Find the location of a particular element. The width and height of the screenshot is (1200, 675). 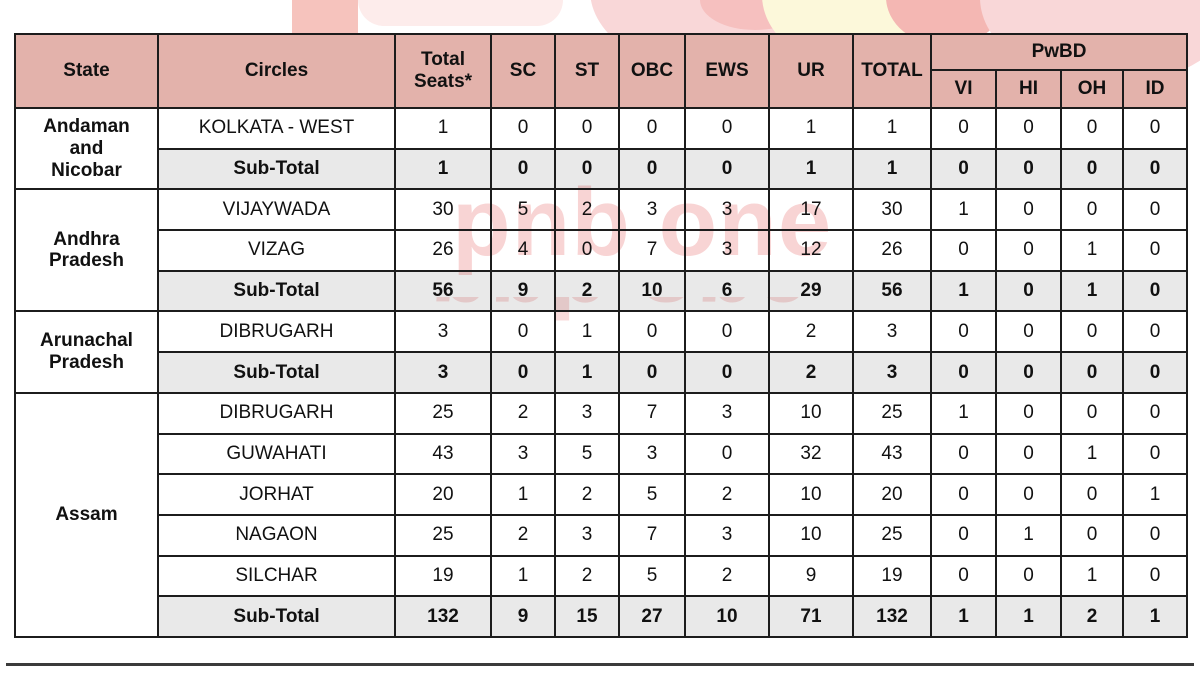

subtotal-row: Sub-Total 3 0 1 0 0 2 3 0 0 0 0 is located at coordinates (602, 372).